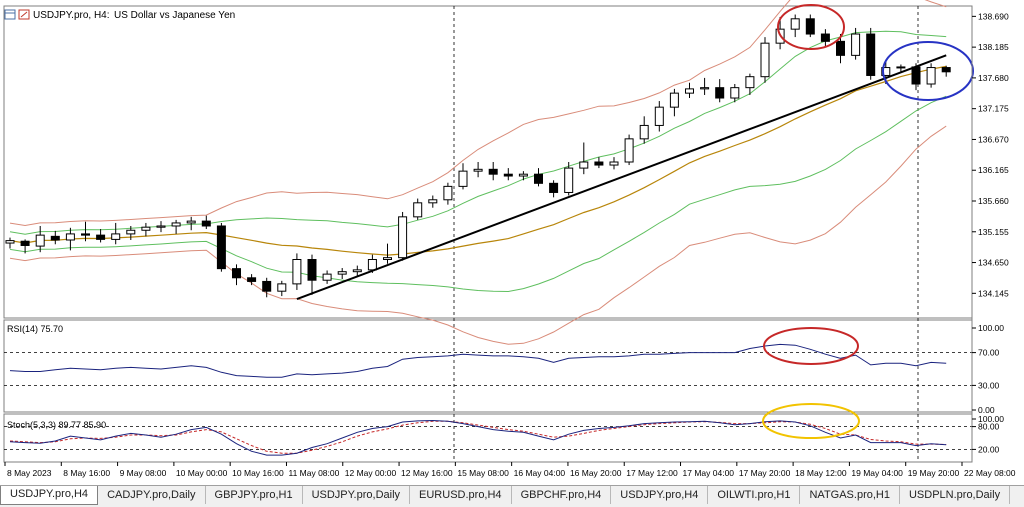 This screenshot has height=507, width=1024. Describe the element at coordinates (29, 473) in the screenshot. I see `x-tick-label: 8 May 2023` at that location.